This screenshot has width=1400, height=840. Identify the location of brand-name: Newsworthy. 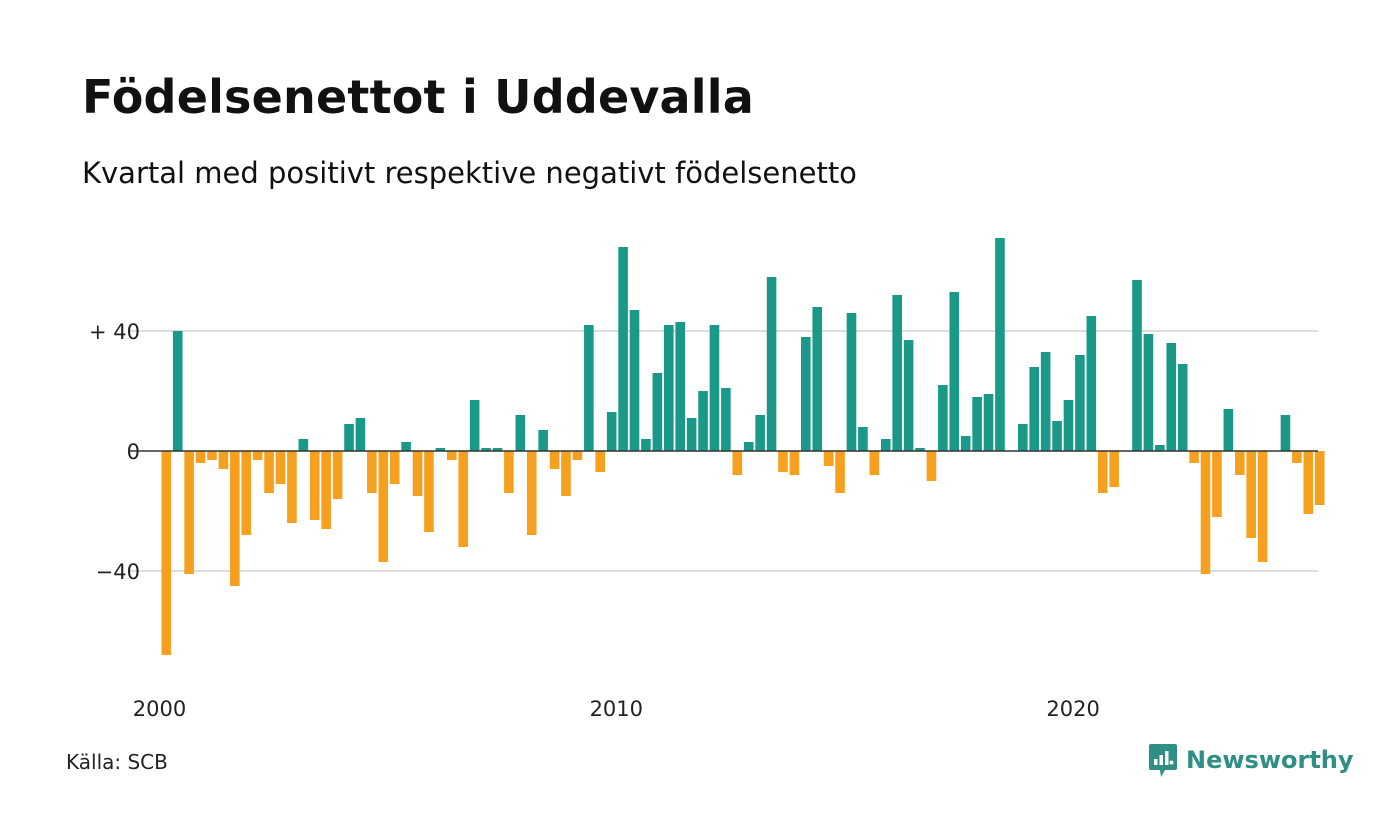
(1270, 760).